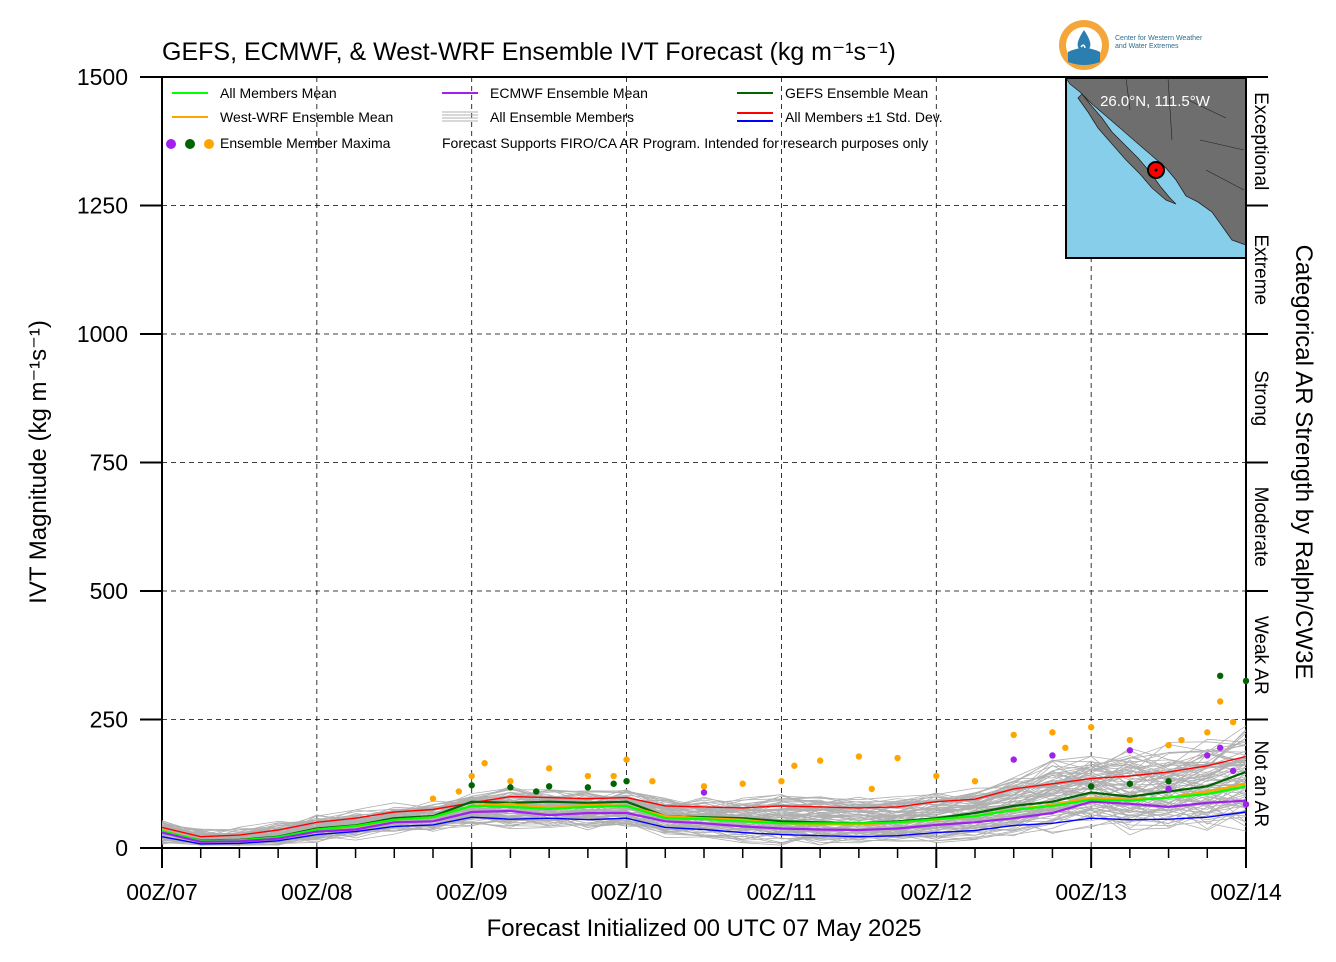  I want to click on logo-line-2: and Water Extremes, so click(1147, 46).